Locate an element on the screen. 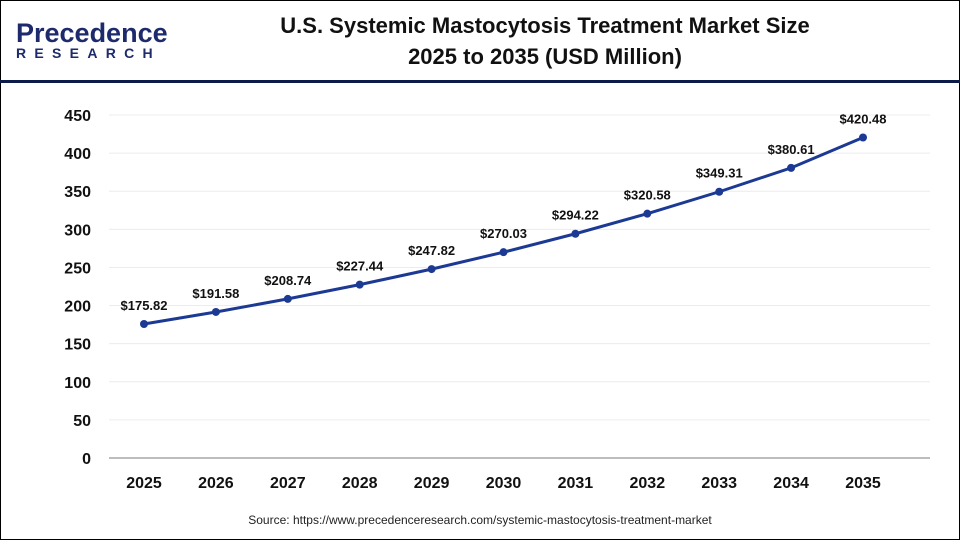 The height and width of the screenshot is (540, 960). data-label: $191.58 is located at coordinates (215, 293).